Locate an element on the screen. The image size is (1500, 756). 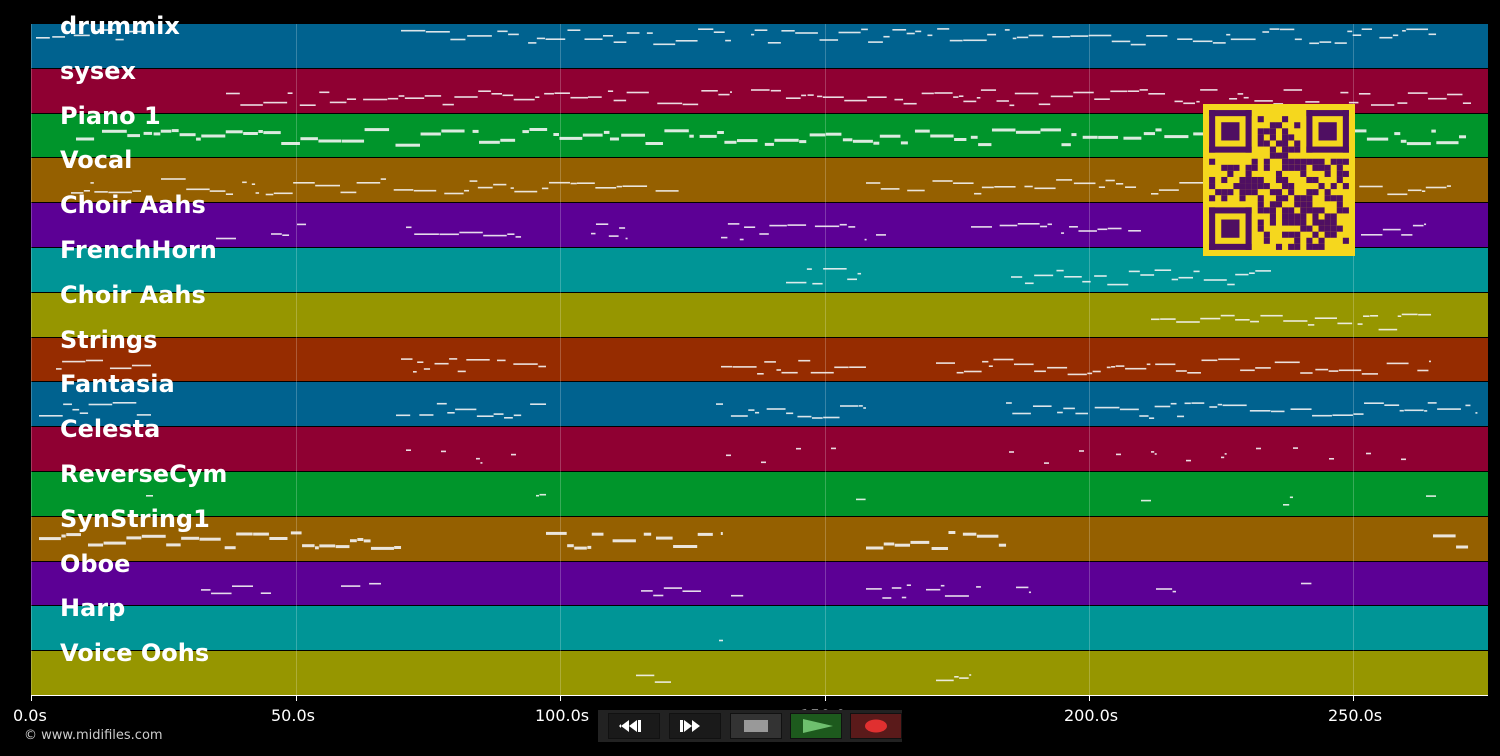
tick-label: 250.0s is located at coordinates (1355, 715).